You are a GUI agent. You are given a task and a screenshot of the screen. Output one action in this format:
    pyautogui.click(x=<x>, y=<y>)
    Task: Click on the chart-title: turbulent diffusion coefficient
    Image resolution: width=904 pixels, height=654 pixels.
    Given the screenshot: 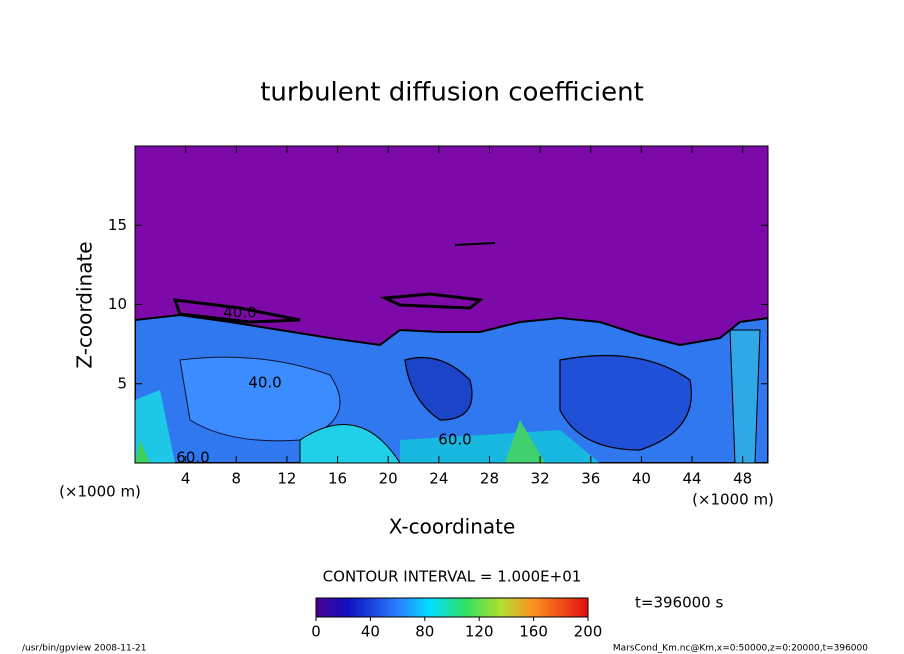 What is the action you would take?
    pyautogui.click(x=452, y=93)
    